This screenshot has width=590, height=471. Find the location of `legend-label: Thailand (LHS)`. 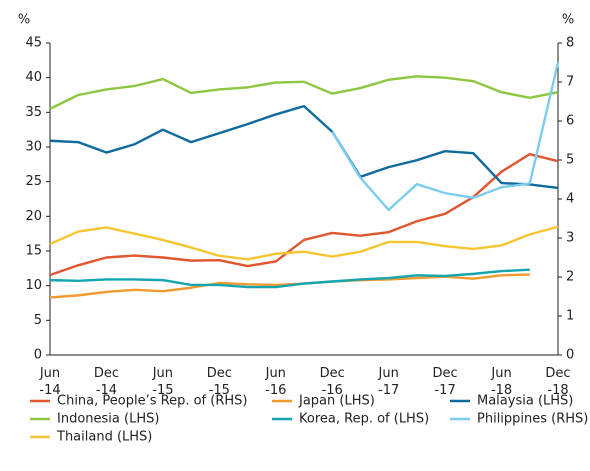

legend-label: Thailand (LHS) is located at coordinates (104, 437).